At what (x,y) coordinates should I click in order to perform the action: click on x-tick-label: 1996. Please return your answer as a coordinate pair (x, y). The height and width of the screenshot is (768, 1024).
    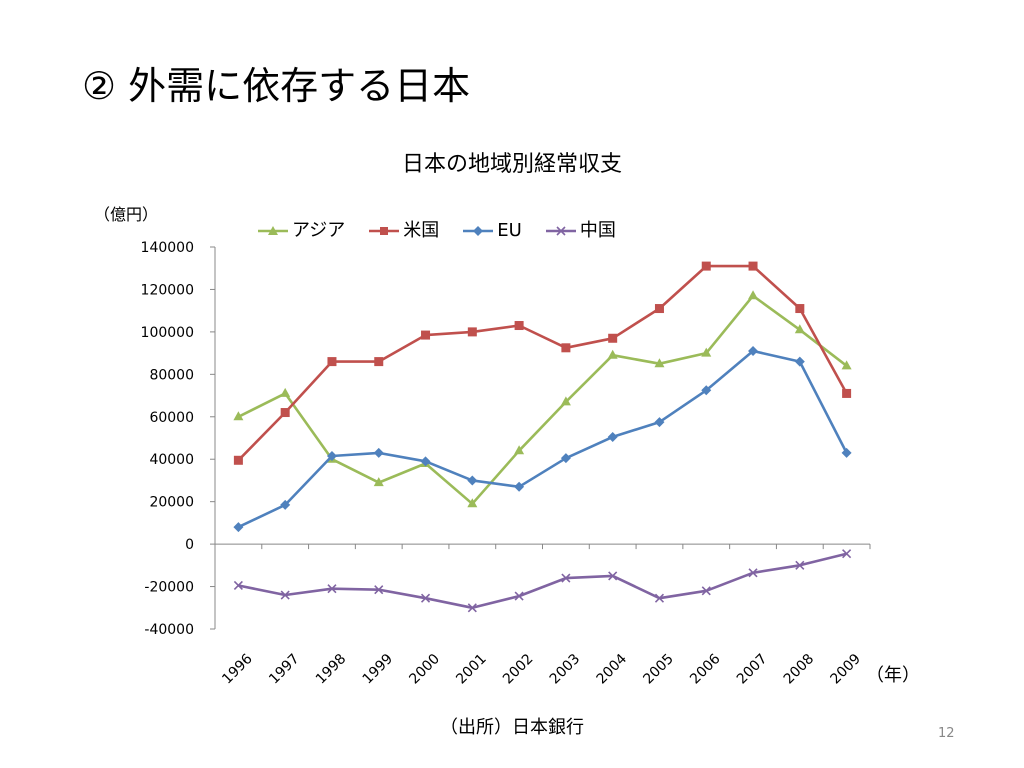
    Looking at the image, I should click on (237, 669).